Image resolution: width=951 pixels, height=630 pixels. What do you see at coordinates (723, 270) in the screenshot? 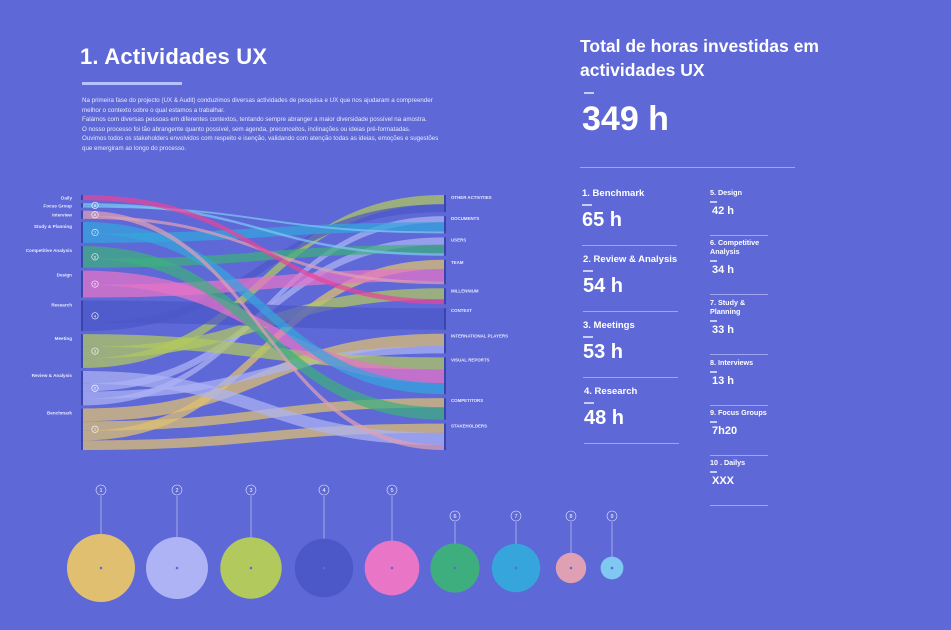
I see `stat-value: 34 h` at bounding box center [723, 270].